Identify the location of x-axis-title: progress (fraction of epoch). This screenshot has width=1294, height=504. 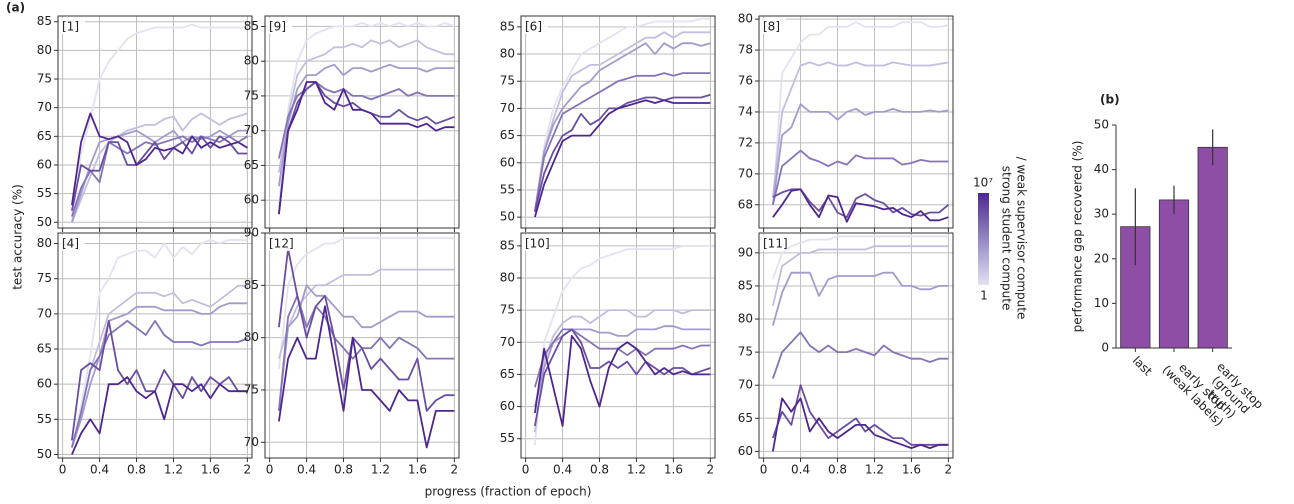
(508, 492).